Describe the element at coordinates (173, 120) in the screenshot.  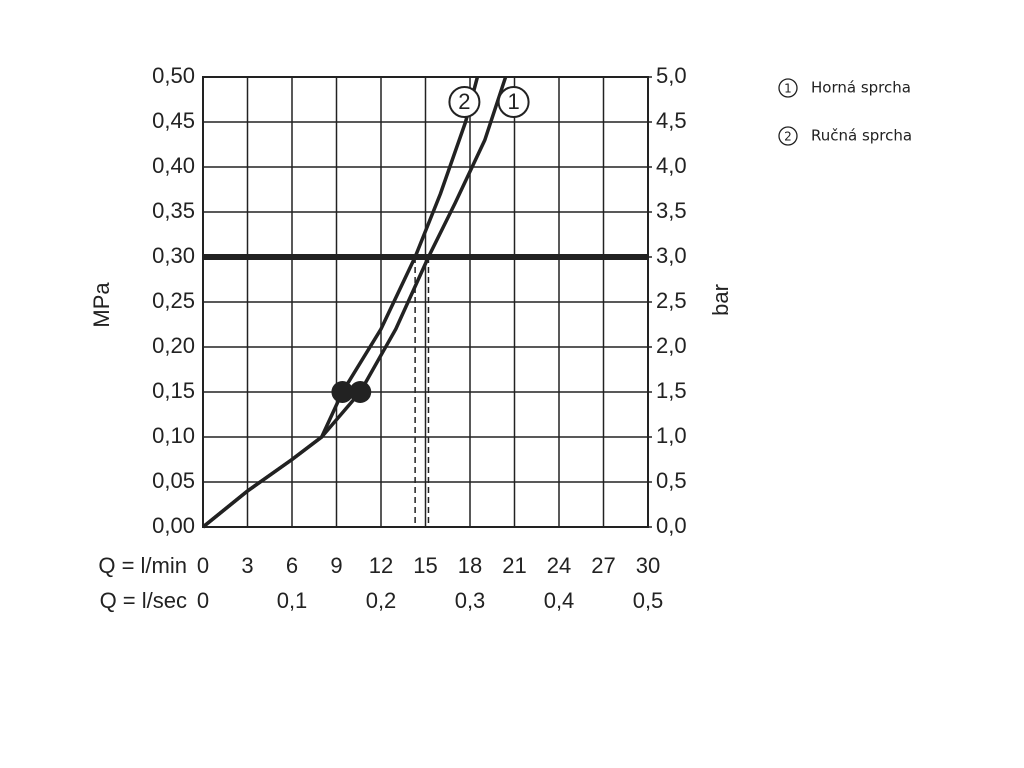
I see `y-tick-label: 0,45` at that location.